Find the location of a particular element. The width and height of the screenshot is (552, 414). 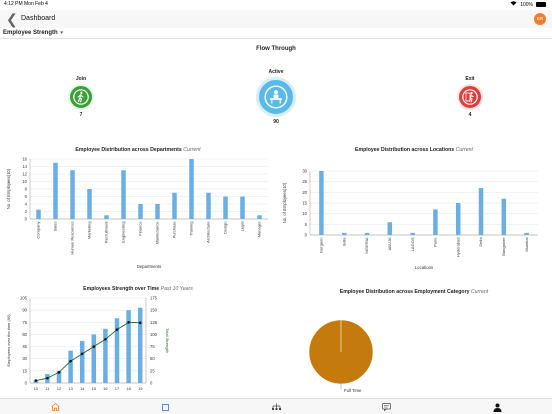

flow-join: Join 7 is located at coordinates (81, 97).